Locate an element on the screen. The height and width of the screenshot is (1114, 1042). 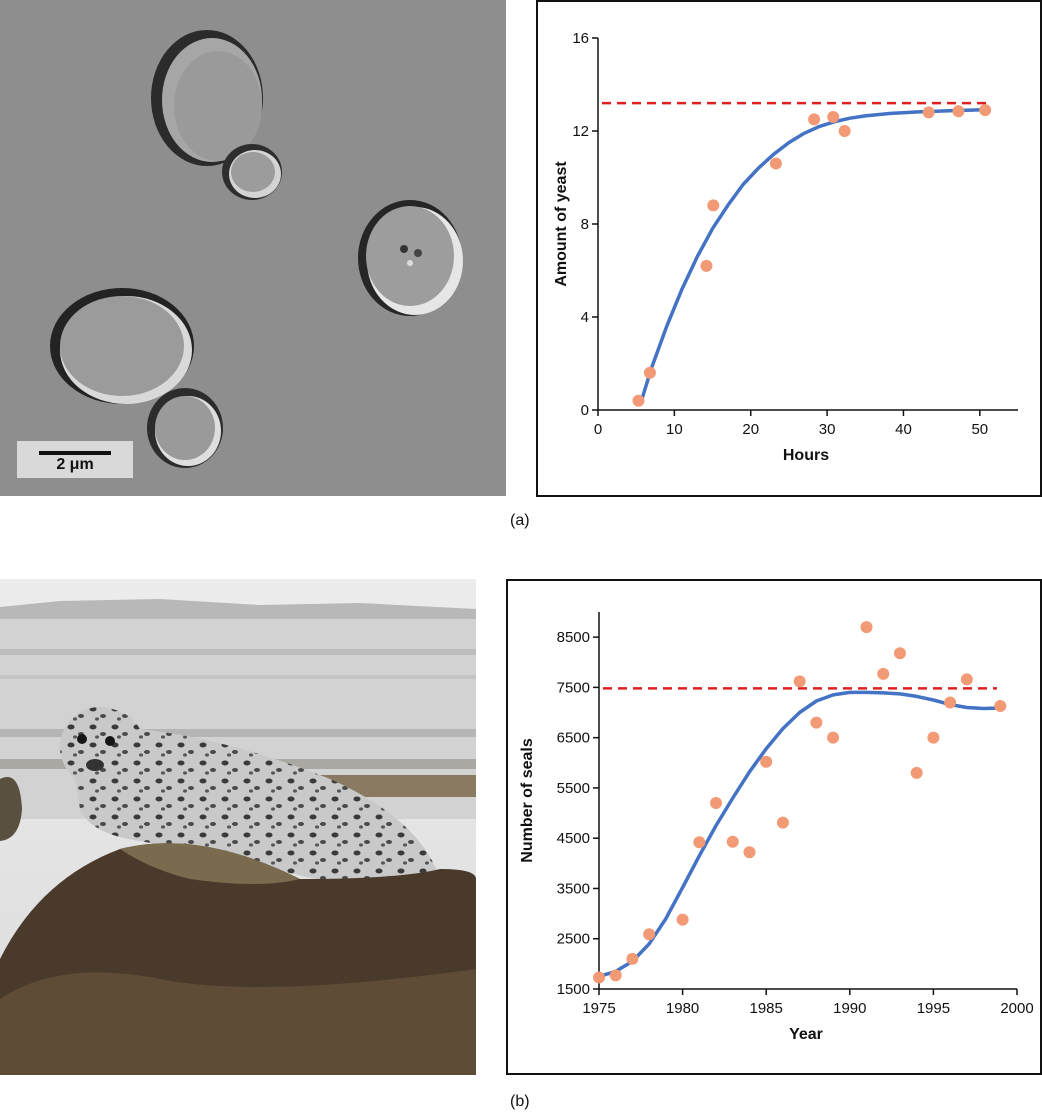
chart0-x-tick-label: 30 is located at coordinates (827, 429).